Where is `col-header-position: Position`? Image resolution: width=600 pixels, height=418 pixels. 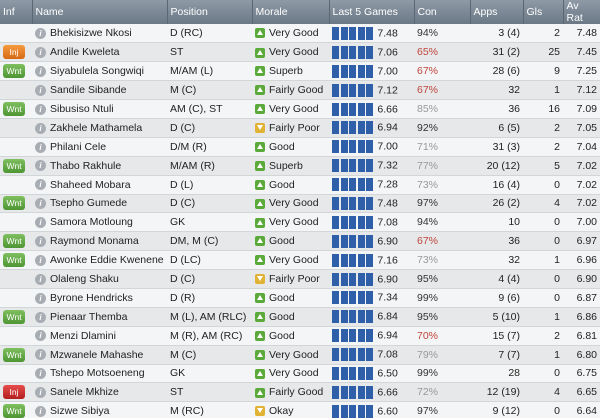 col-header-position: Position is located at coordinates (210, 12).